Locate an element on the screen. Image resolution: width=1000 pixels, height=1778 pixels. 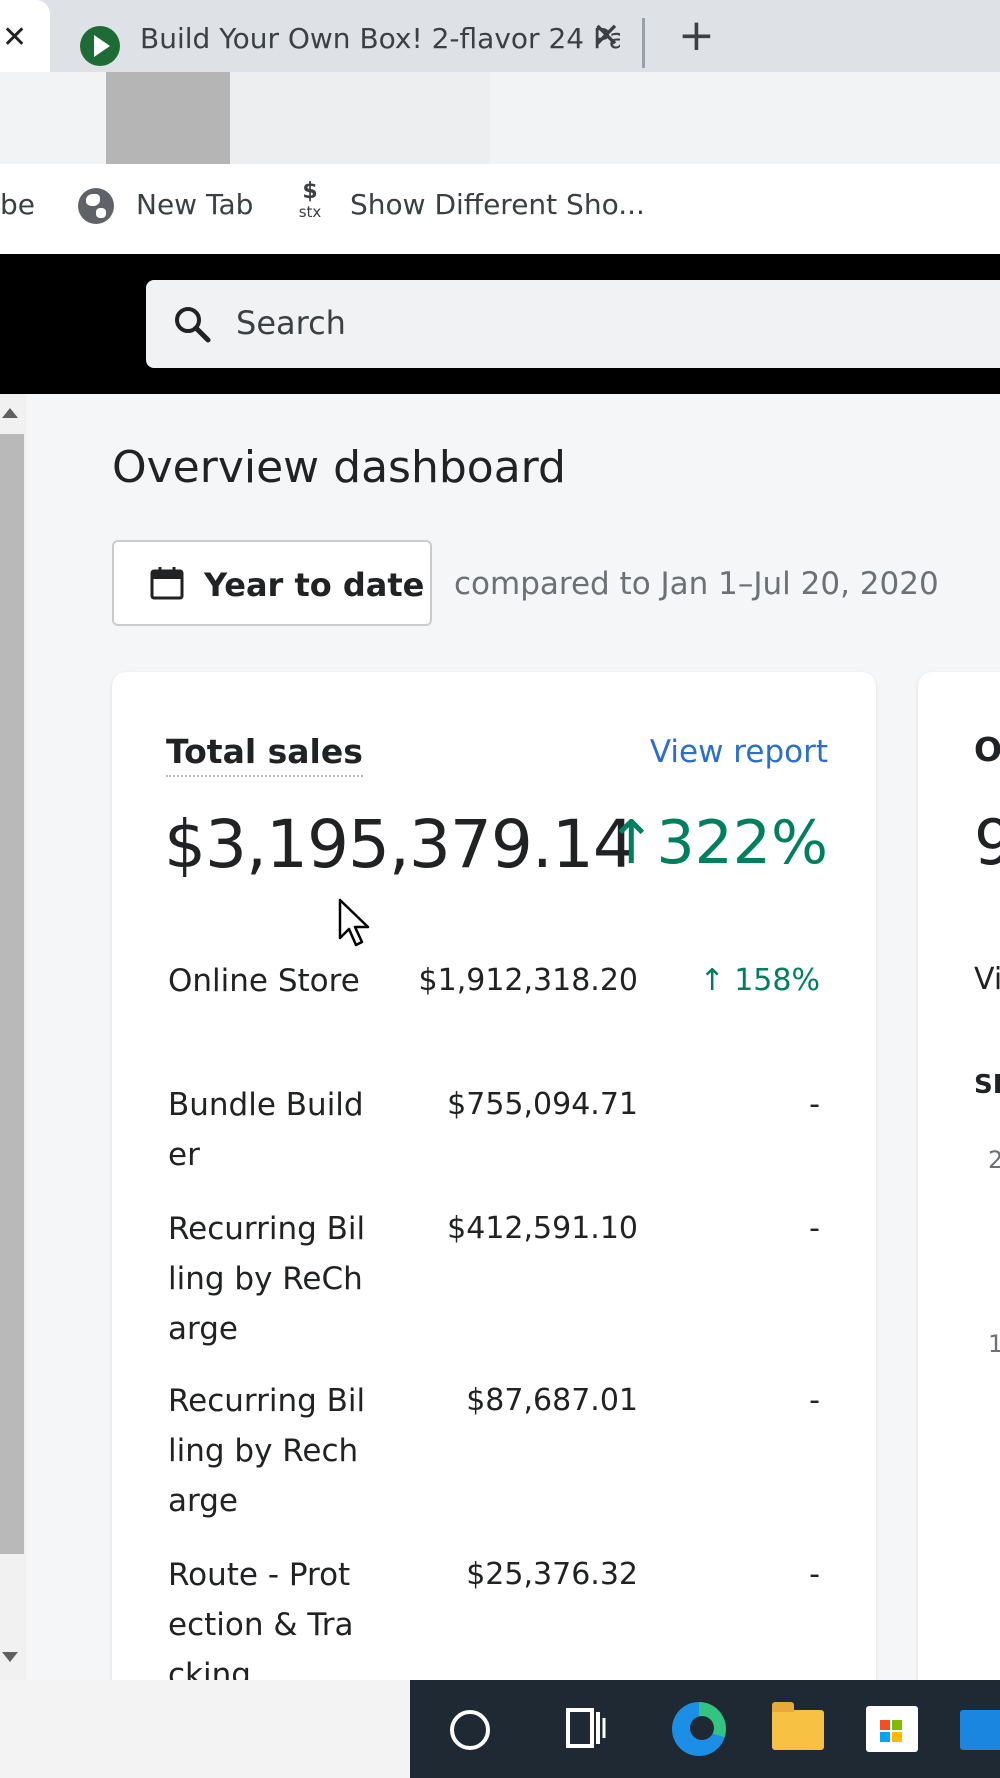
search-placeholder: Search is located at coordinates (291, 323).